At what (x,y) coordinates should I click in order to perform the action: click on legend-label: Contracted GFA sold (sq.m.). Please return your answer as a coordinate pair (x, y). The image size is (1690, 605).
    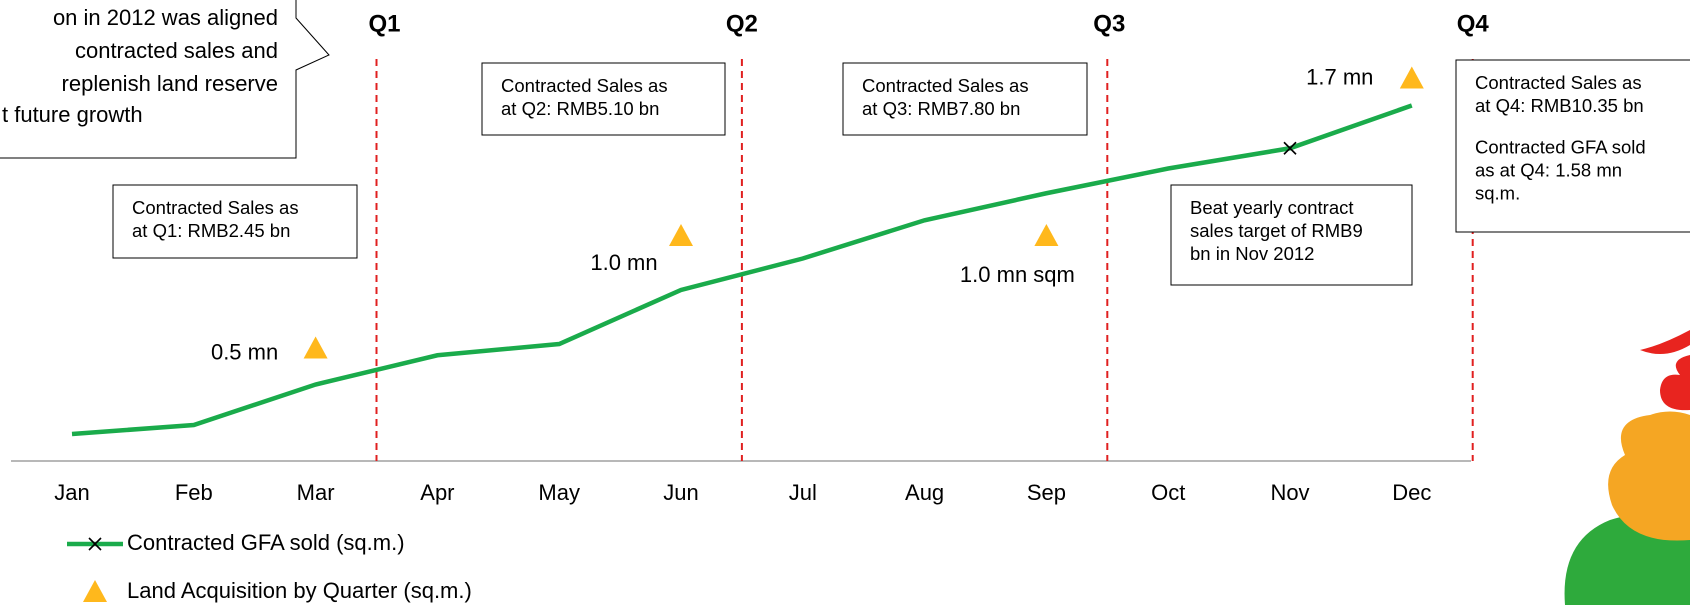
    Looking at the image, I should click on (266, 542).